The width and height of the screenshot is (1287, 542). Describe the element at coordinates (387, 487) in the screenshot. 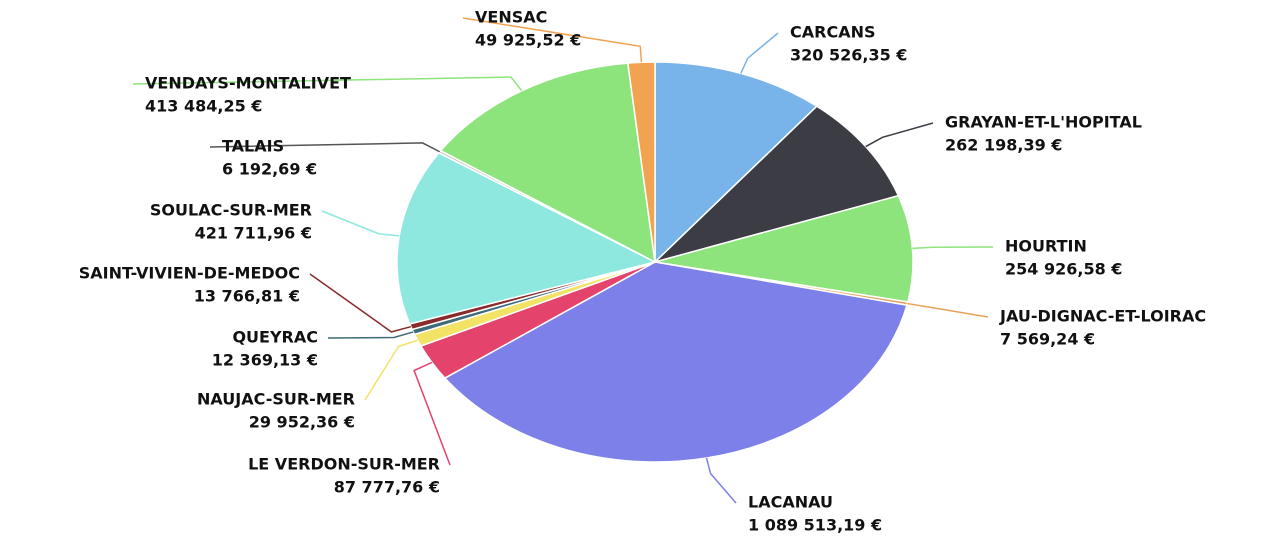

I see `slice-value: 87 777,76 €` at that location.